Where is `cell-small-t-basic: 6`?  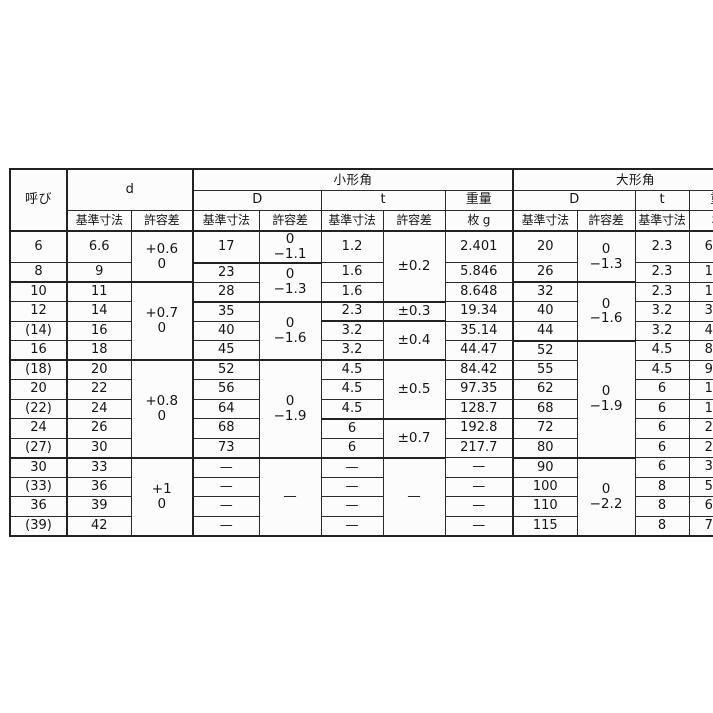 cell-small-t-basic: 6 is located at coordinates (352, 428).